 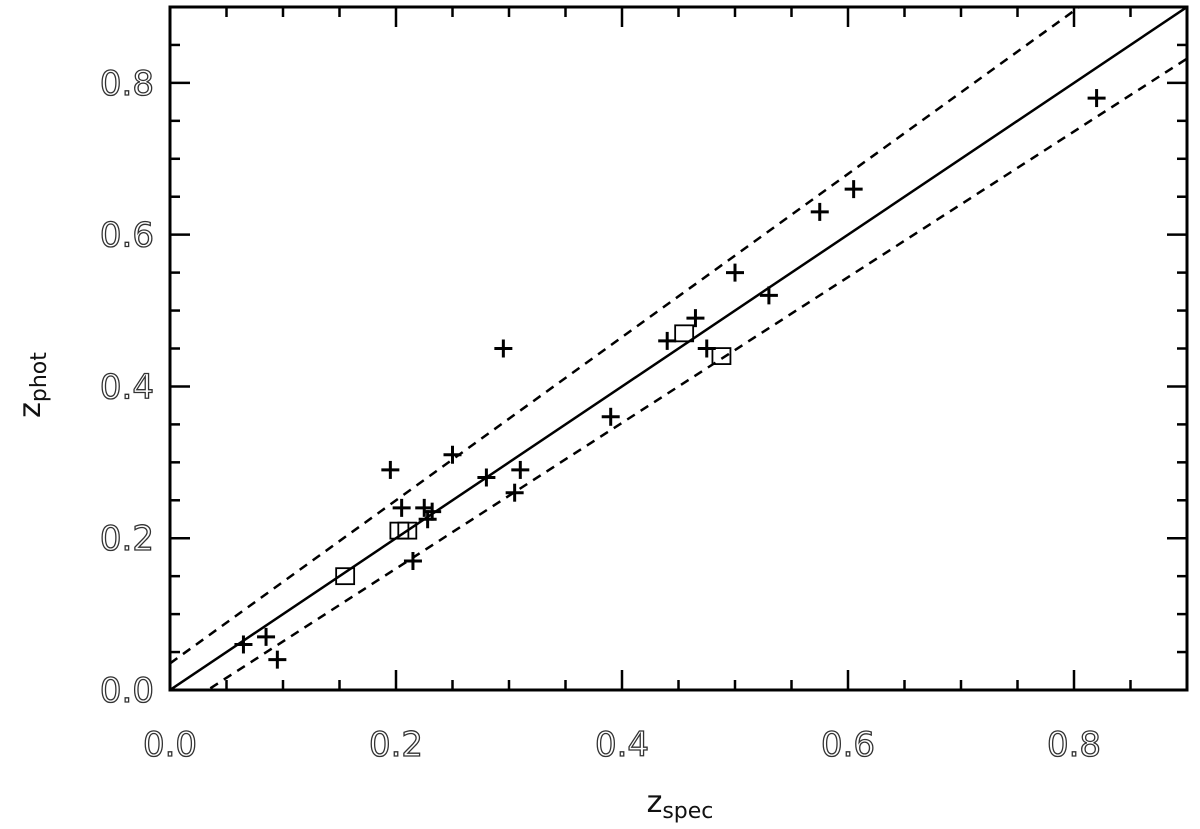 I want to click on y-tick-label: 0.4, so click(x=127, y=387).